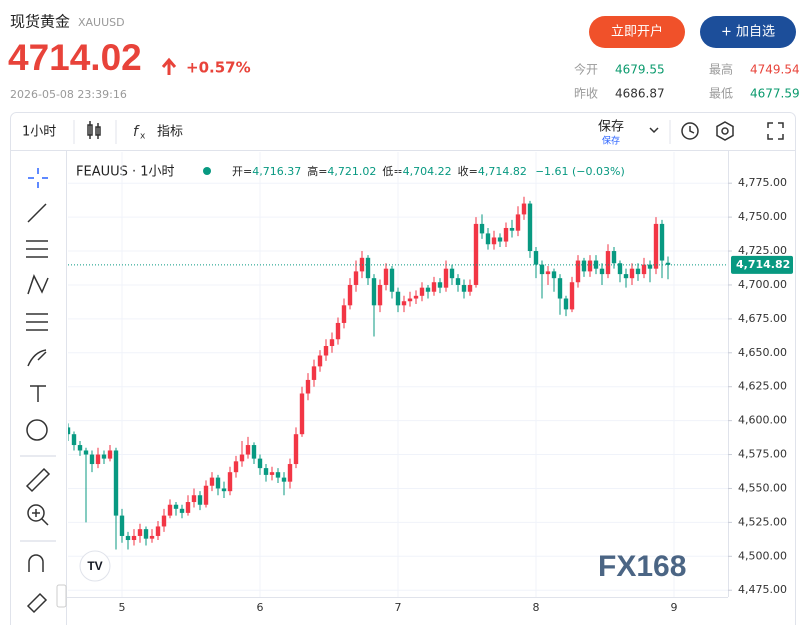  Describe the element at coordinates (762, 318) in the screenshot. I see `y-tick-label: 4,675.00` at that location.